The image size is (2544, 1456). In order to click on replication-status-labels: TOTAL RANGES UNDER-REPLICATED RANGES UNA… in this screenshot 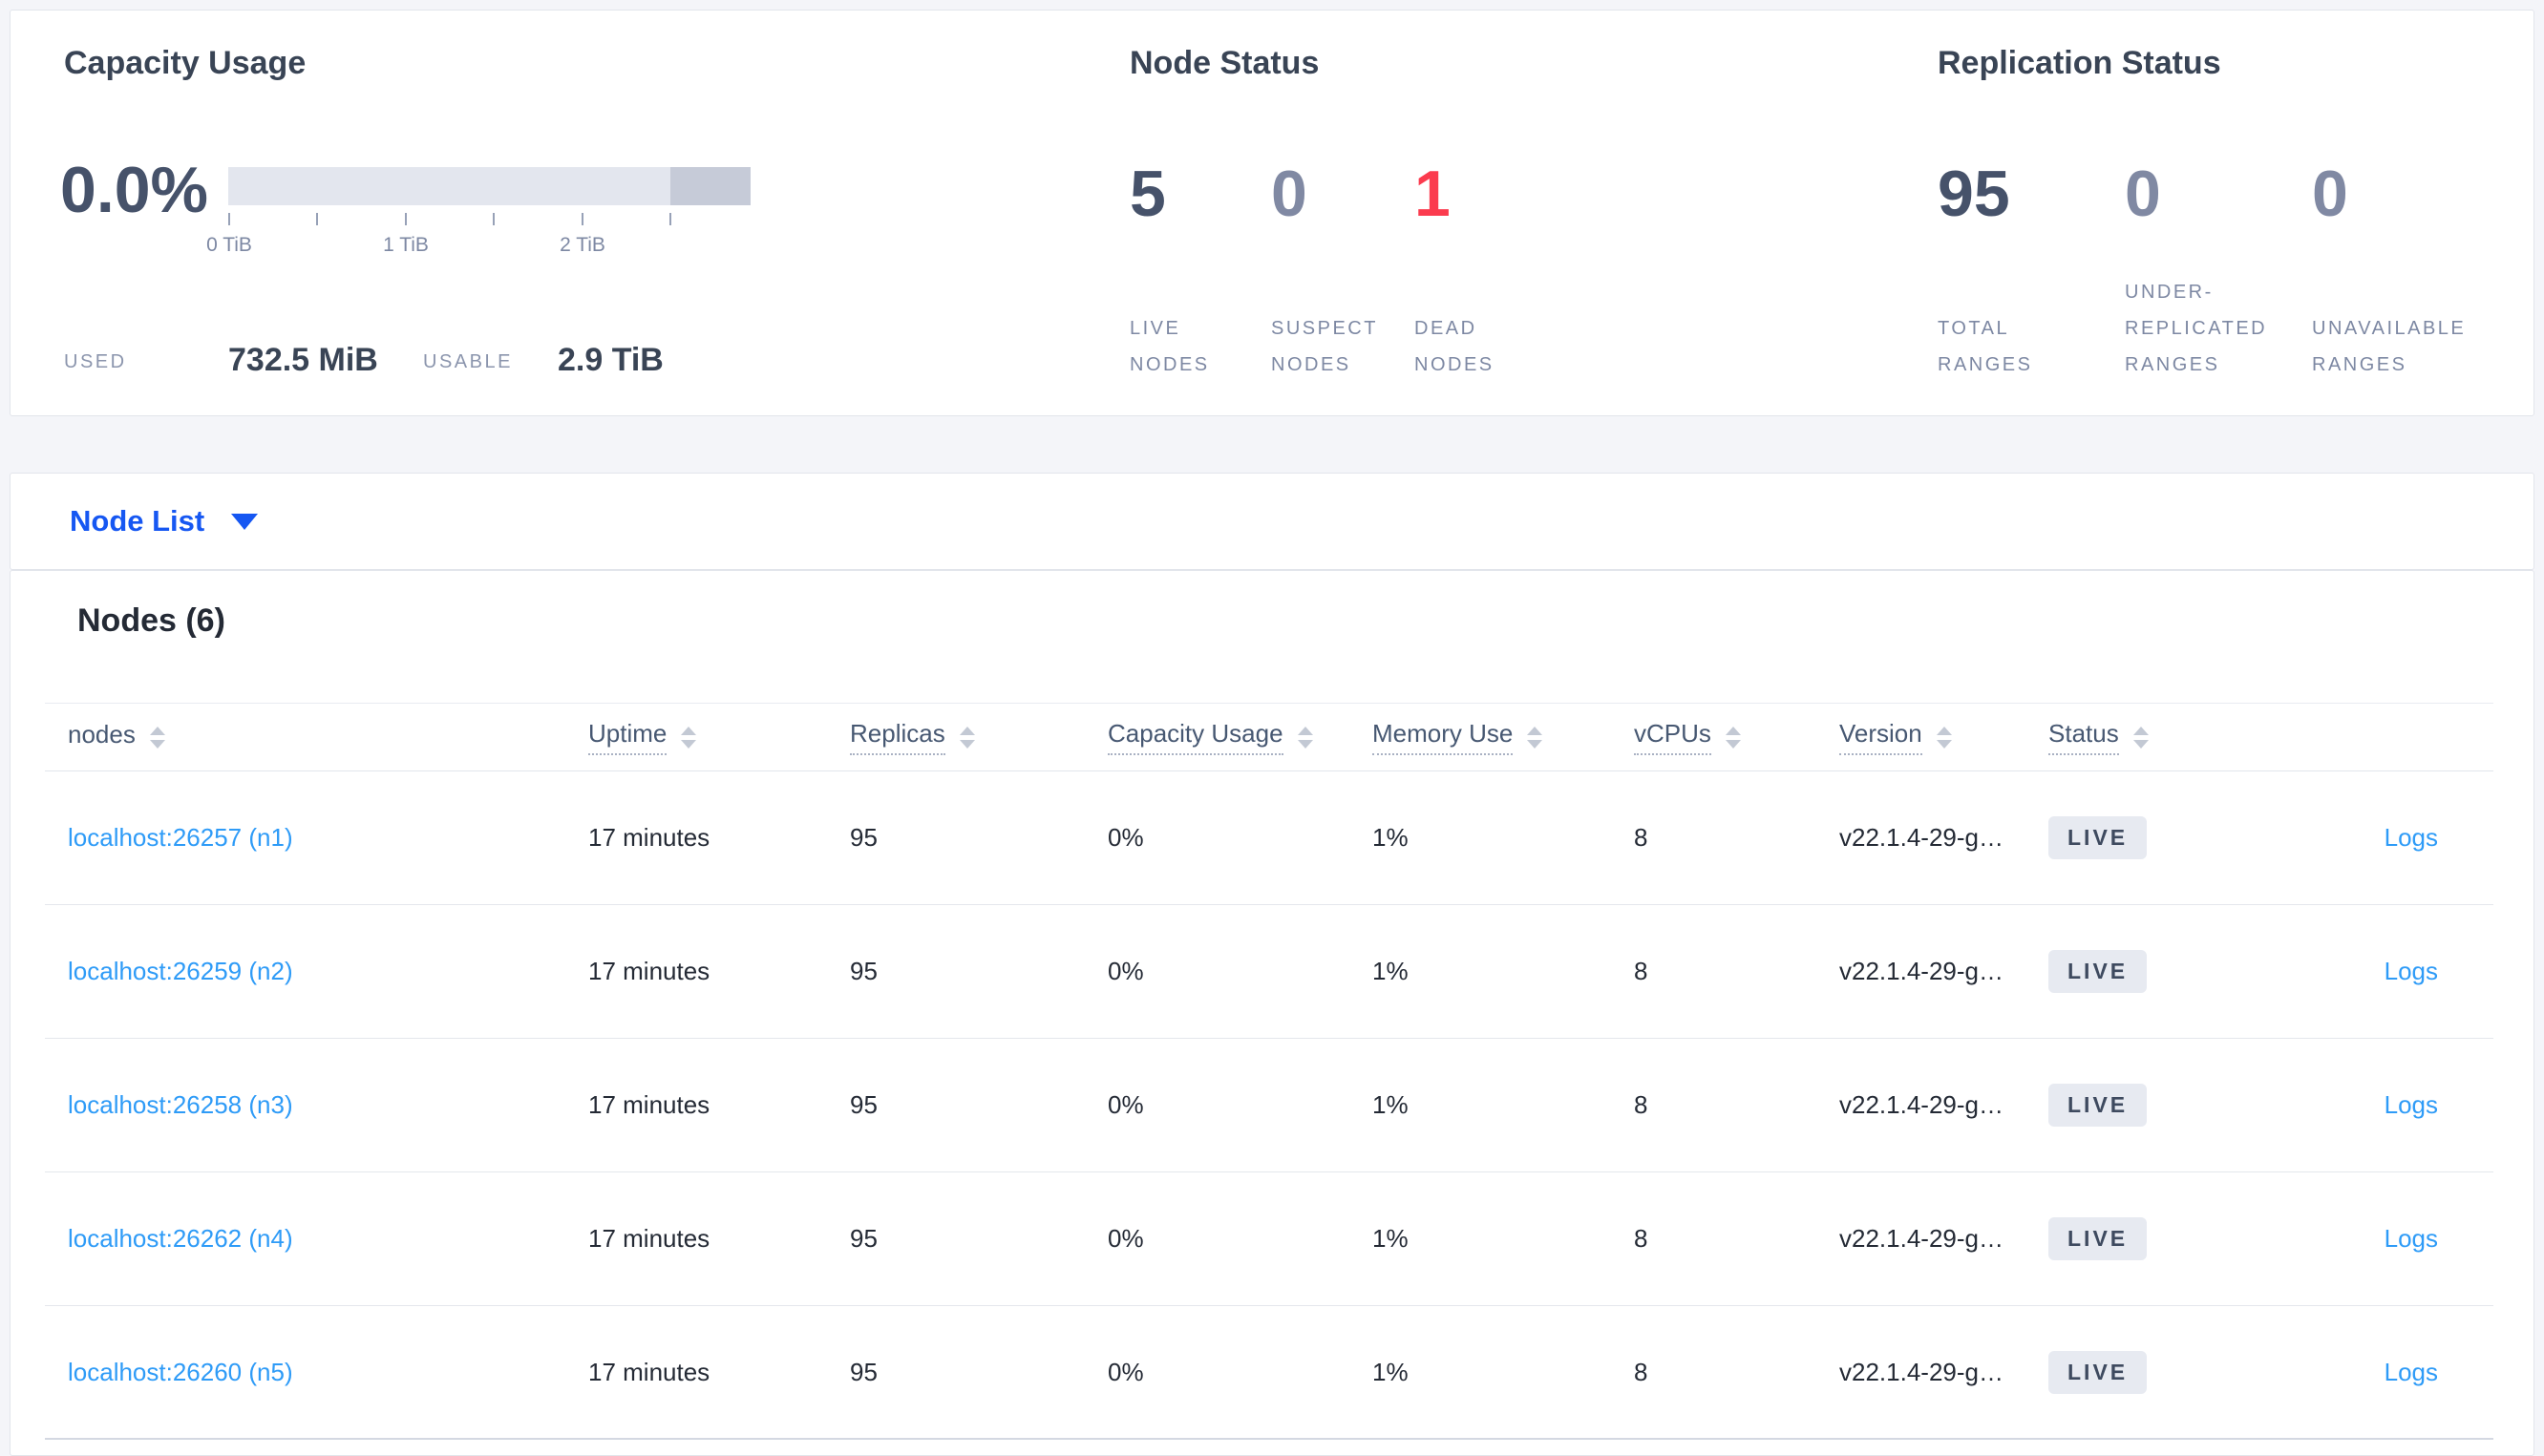, I will do `click(2211, 324)`.